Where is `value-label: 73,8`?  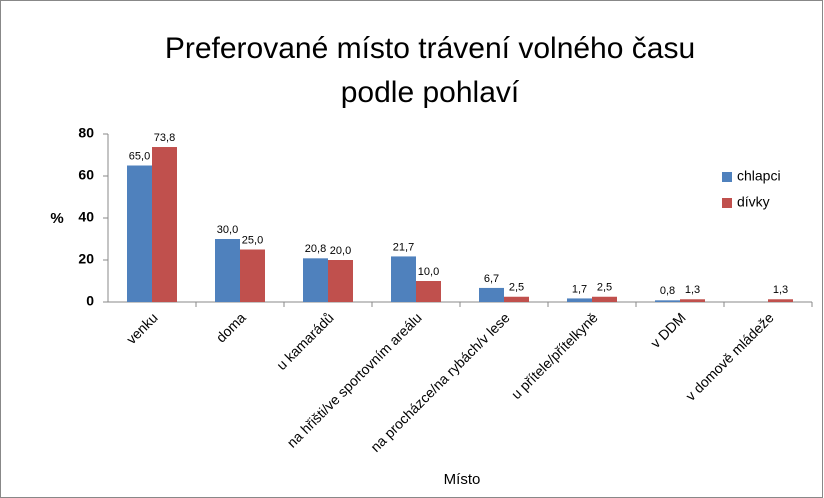
value-label: 73,8 is located at coordinates (164, 138).